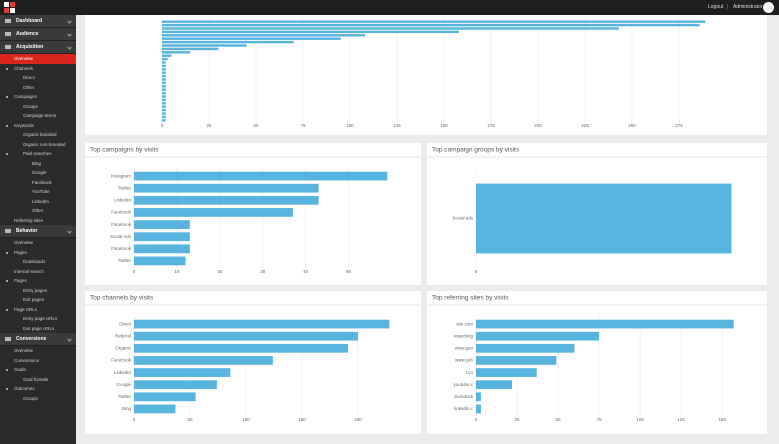  Describe the element at coordinates (123, 200) in the screenshot. I see `y-tick-label: LinkedIn` at that location.